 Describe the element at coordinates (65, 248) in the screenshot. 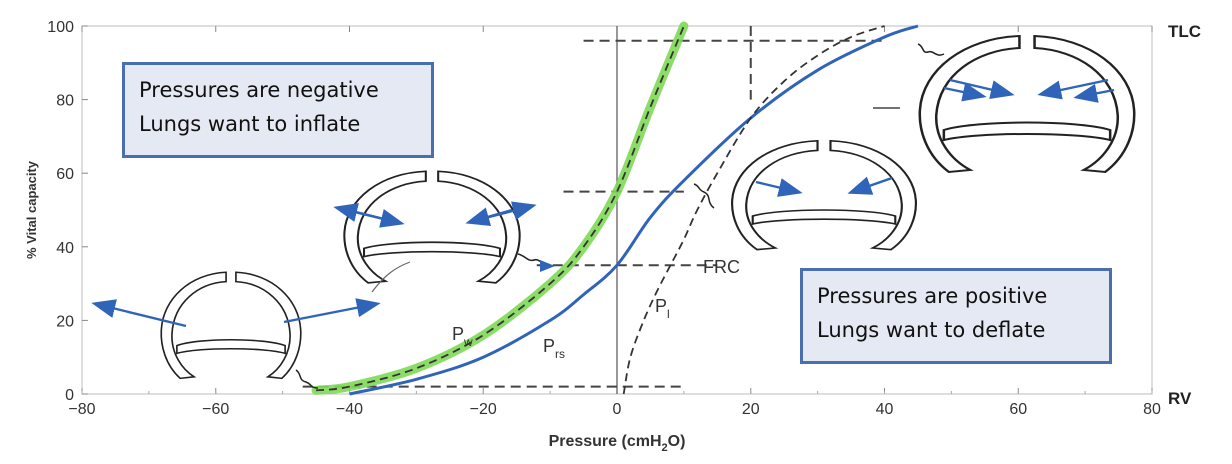

I see `y-tick-label: 40` at that location.